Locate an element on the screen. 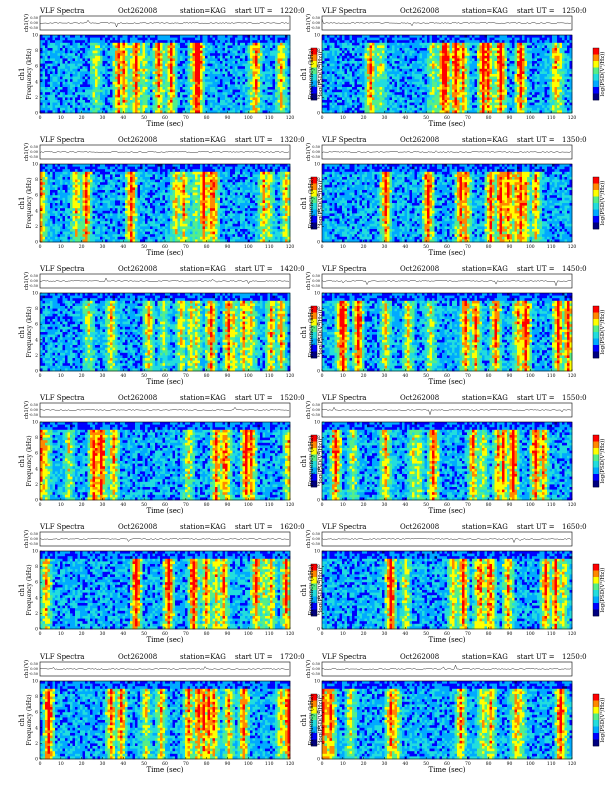  x-tick-label: 30 is located at coordinates (385, 376).